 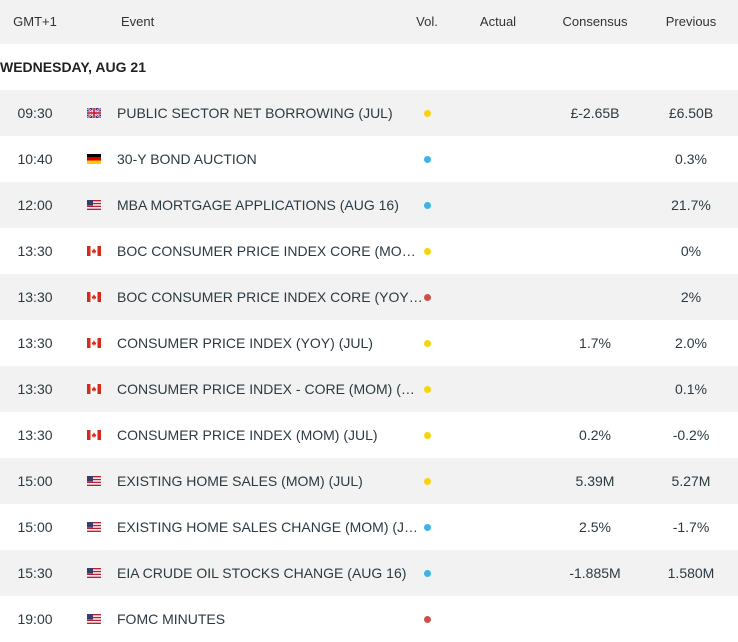 What do you see at coordinates (595, 481) in the screenshot?
I see `consensus: 5.39M` at bounding box center [595, 481].